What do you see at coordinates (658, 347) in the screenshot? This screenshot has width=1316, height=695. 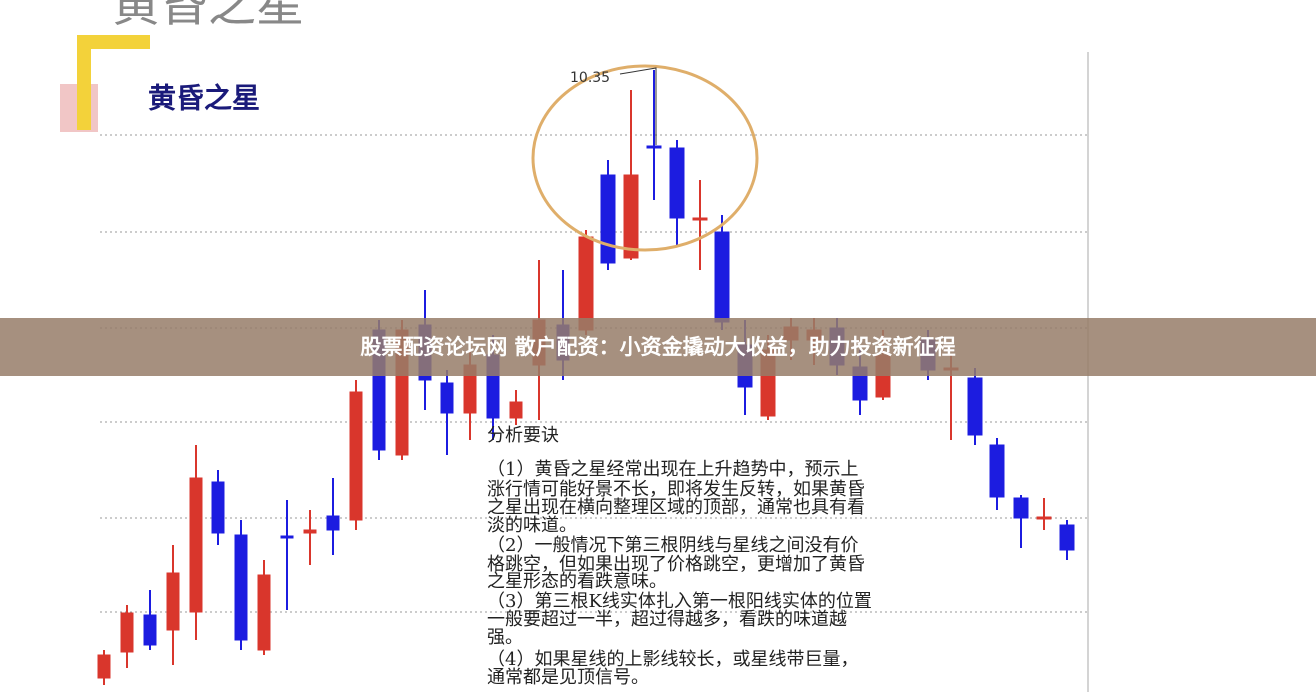 I see `title-banner: 股票配资论坛网 散户配资：小资金撬动大收益，助力投资新征程` at bounding box center [658, 347].